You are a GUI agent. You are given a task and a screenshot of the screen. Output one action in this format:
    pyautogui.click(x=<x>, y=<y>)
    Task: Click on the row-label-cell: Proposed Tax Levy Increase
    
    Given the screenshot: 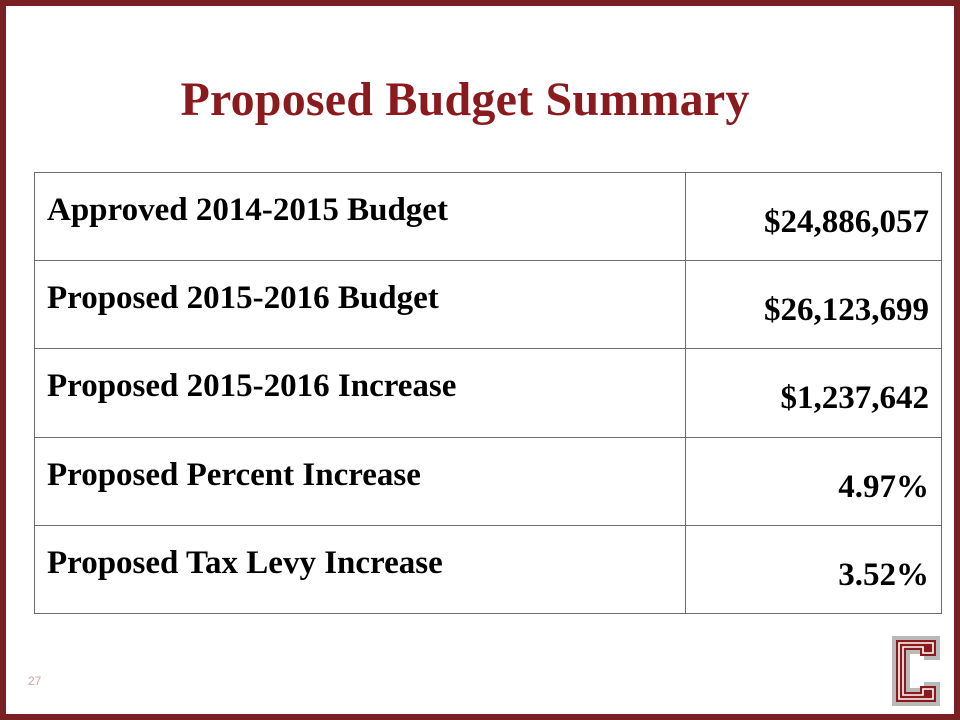 What is the action you would take?
    pyautogui.click(x=360, y=569)
    